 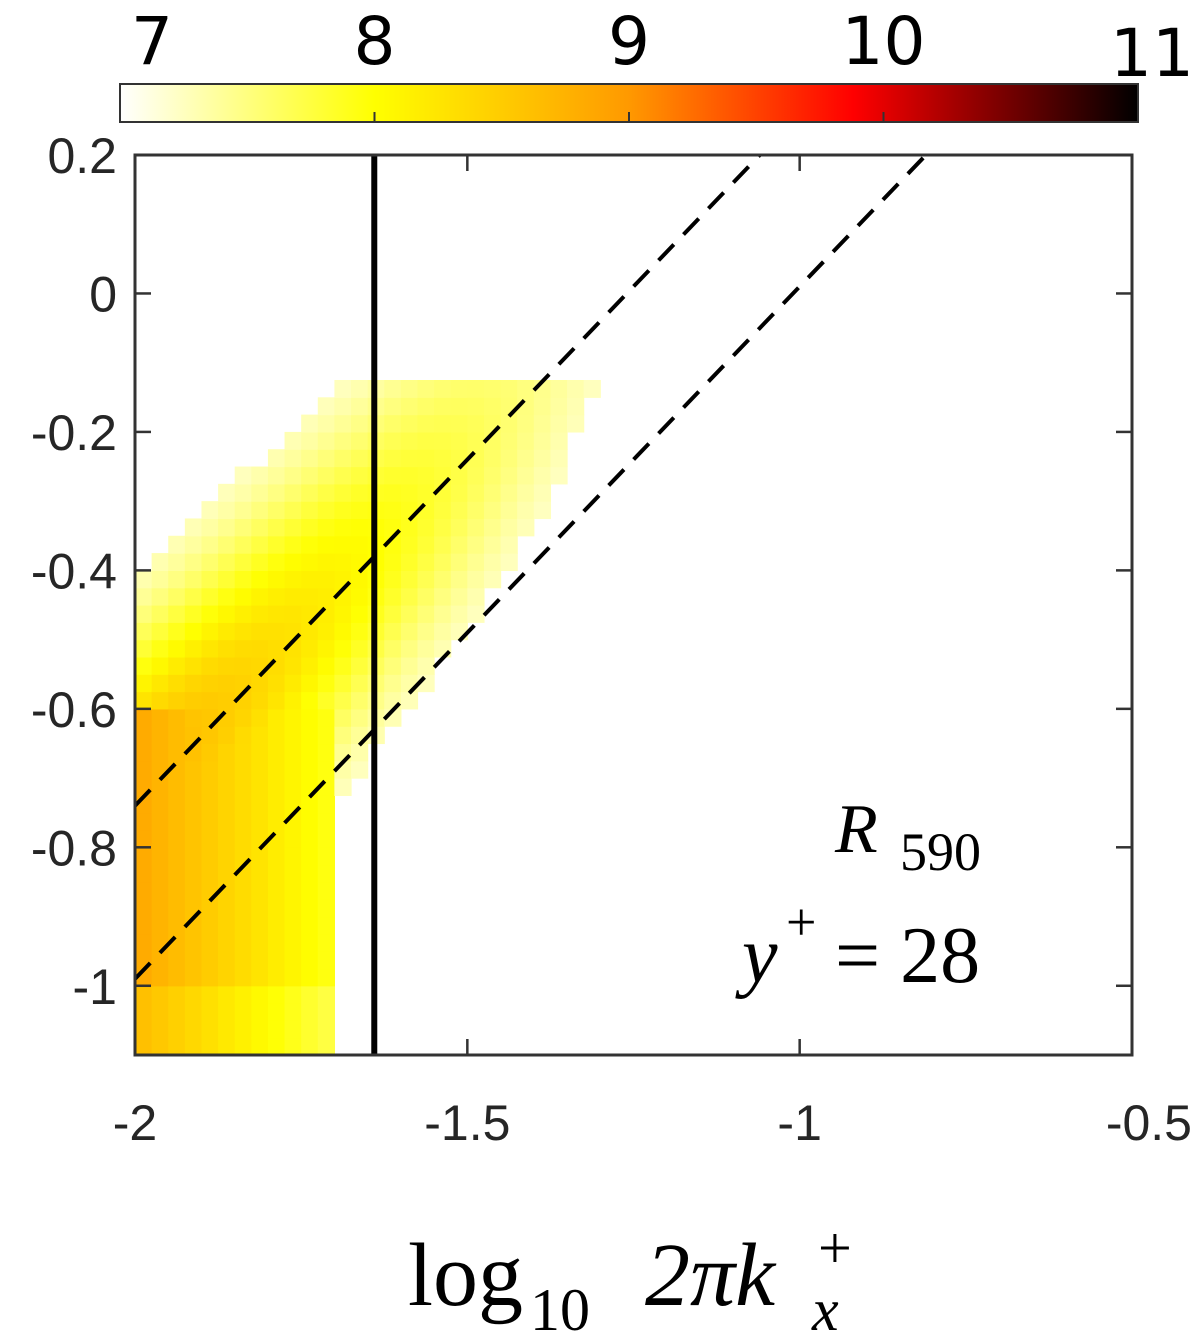 What do you see at coordinates (82, 156) in the screenshot?
I see `y-tick-label: 0.2` at bounding box center [82, 156].